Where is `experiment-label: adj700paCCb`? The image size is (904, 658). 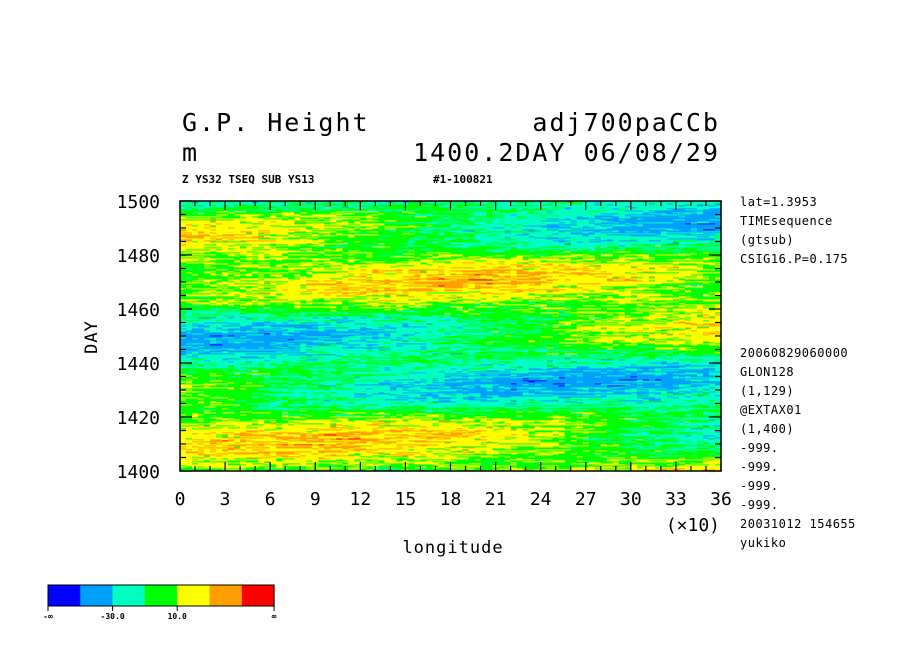
experiment-label: adj700paCCb is located at coordinates (626, 122).